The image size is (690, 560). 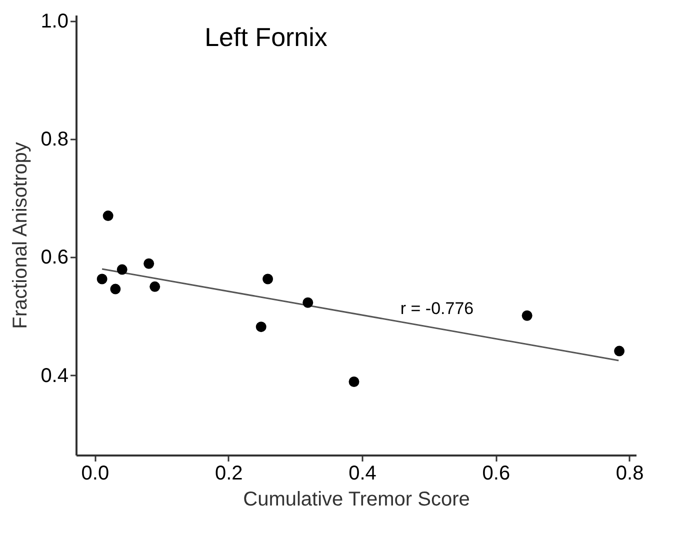 What do you see at coordinates (54, 21) in the screenshot?
I see `y-tick-label: 1.0` at bounding box center [54, 21].